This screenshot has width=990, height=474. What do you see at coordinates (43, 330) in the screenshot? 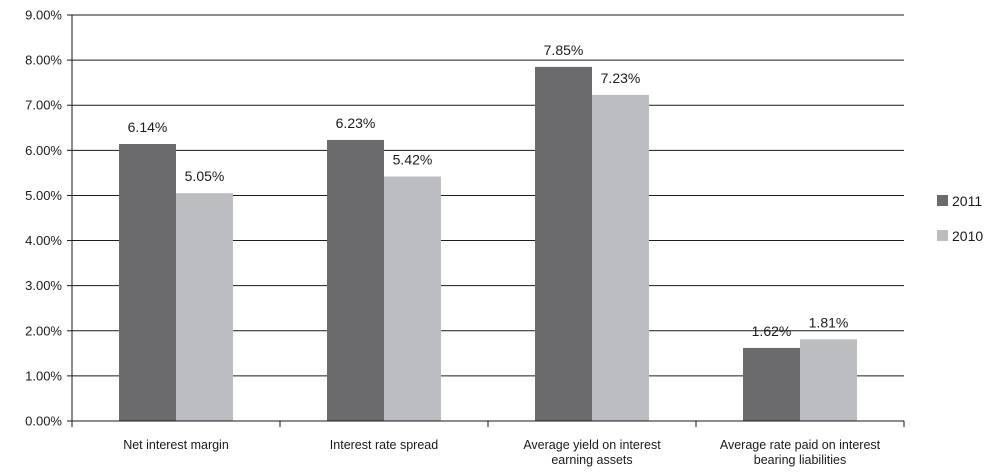
I see `y-tick-label: 2.00%` at bounding box center [43, 330].